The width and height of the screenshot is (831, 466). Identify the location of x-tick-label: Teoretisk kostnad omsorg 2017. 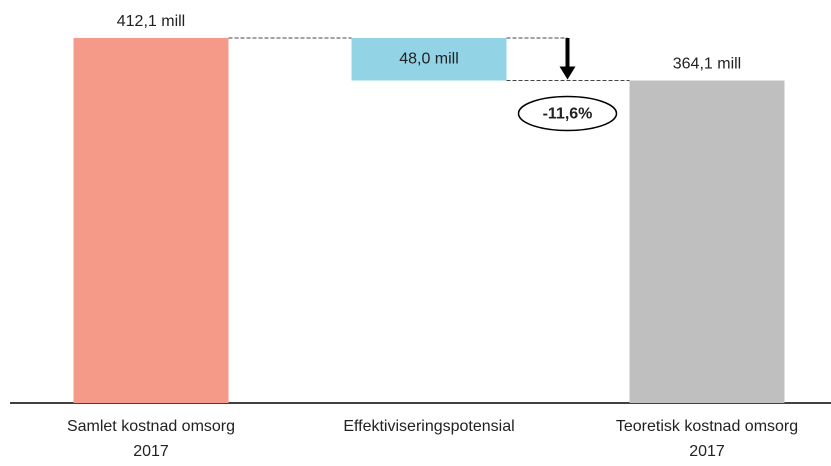
(707, 439).